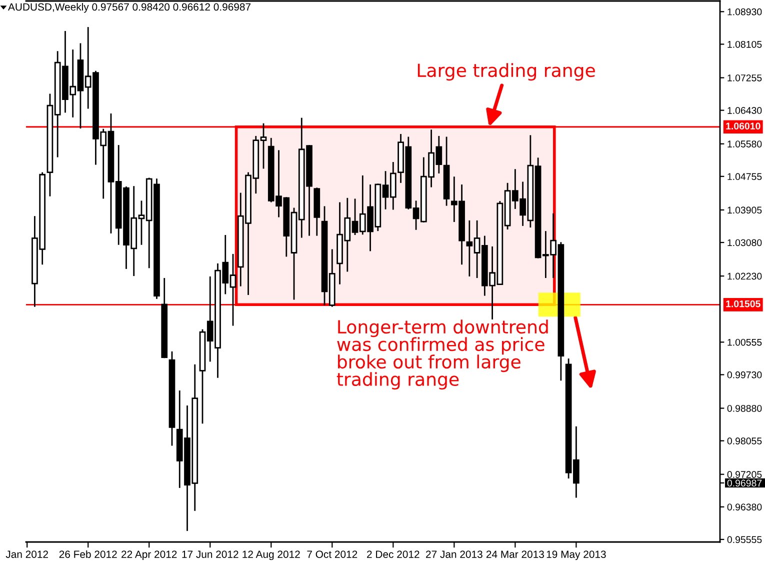 The width and height of the screenshot is (765, 564). What do you see at coordinates (149, 555) in the screenshot?
I see `x-tick-label: 22 Apr 2012` at bounding box center [149, 555].